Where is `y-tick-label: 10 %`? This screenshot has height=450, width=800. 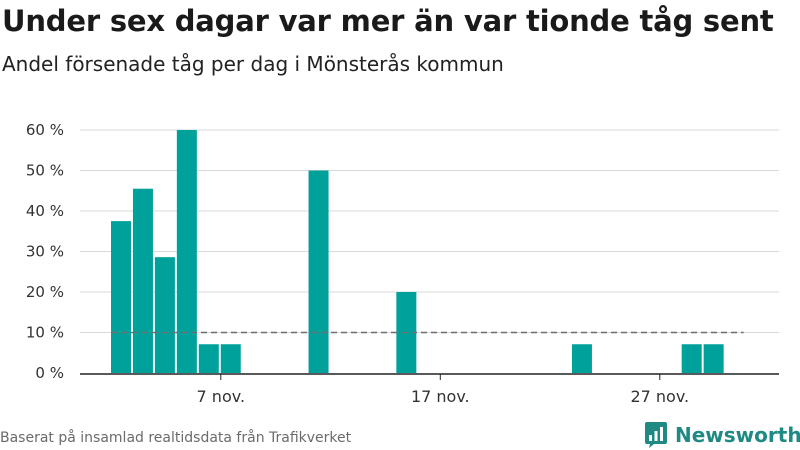
y-tick-label: 10 % is located at coordinates (45, 333).